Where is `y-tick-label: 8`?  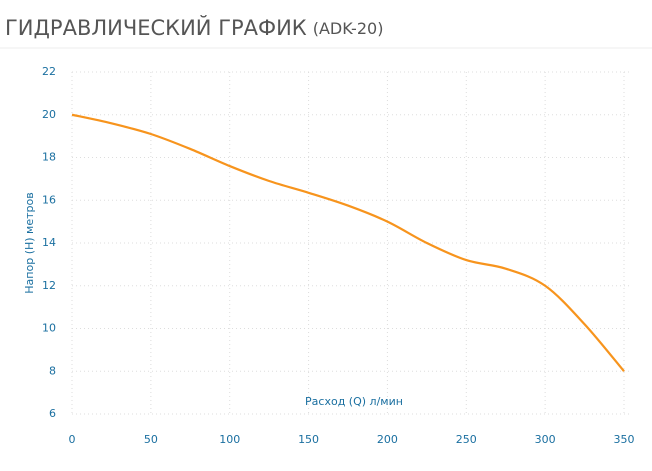
y-tick-label: 8 is located at coordinates (52, 370).